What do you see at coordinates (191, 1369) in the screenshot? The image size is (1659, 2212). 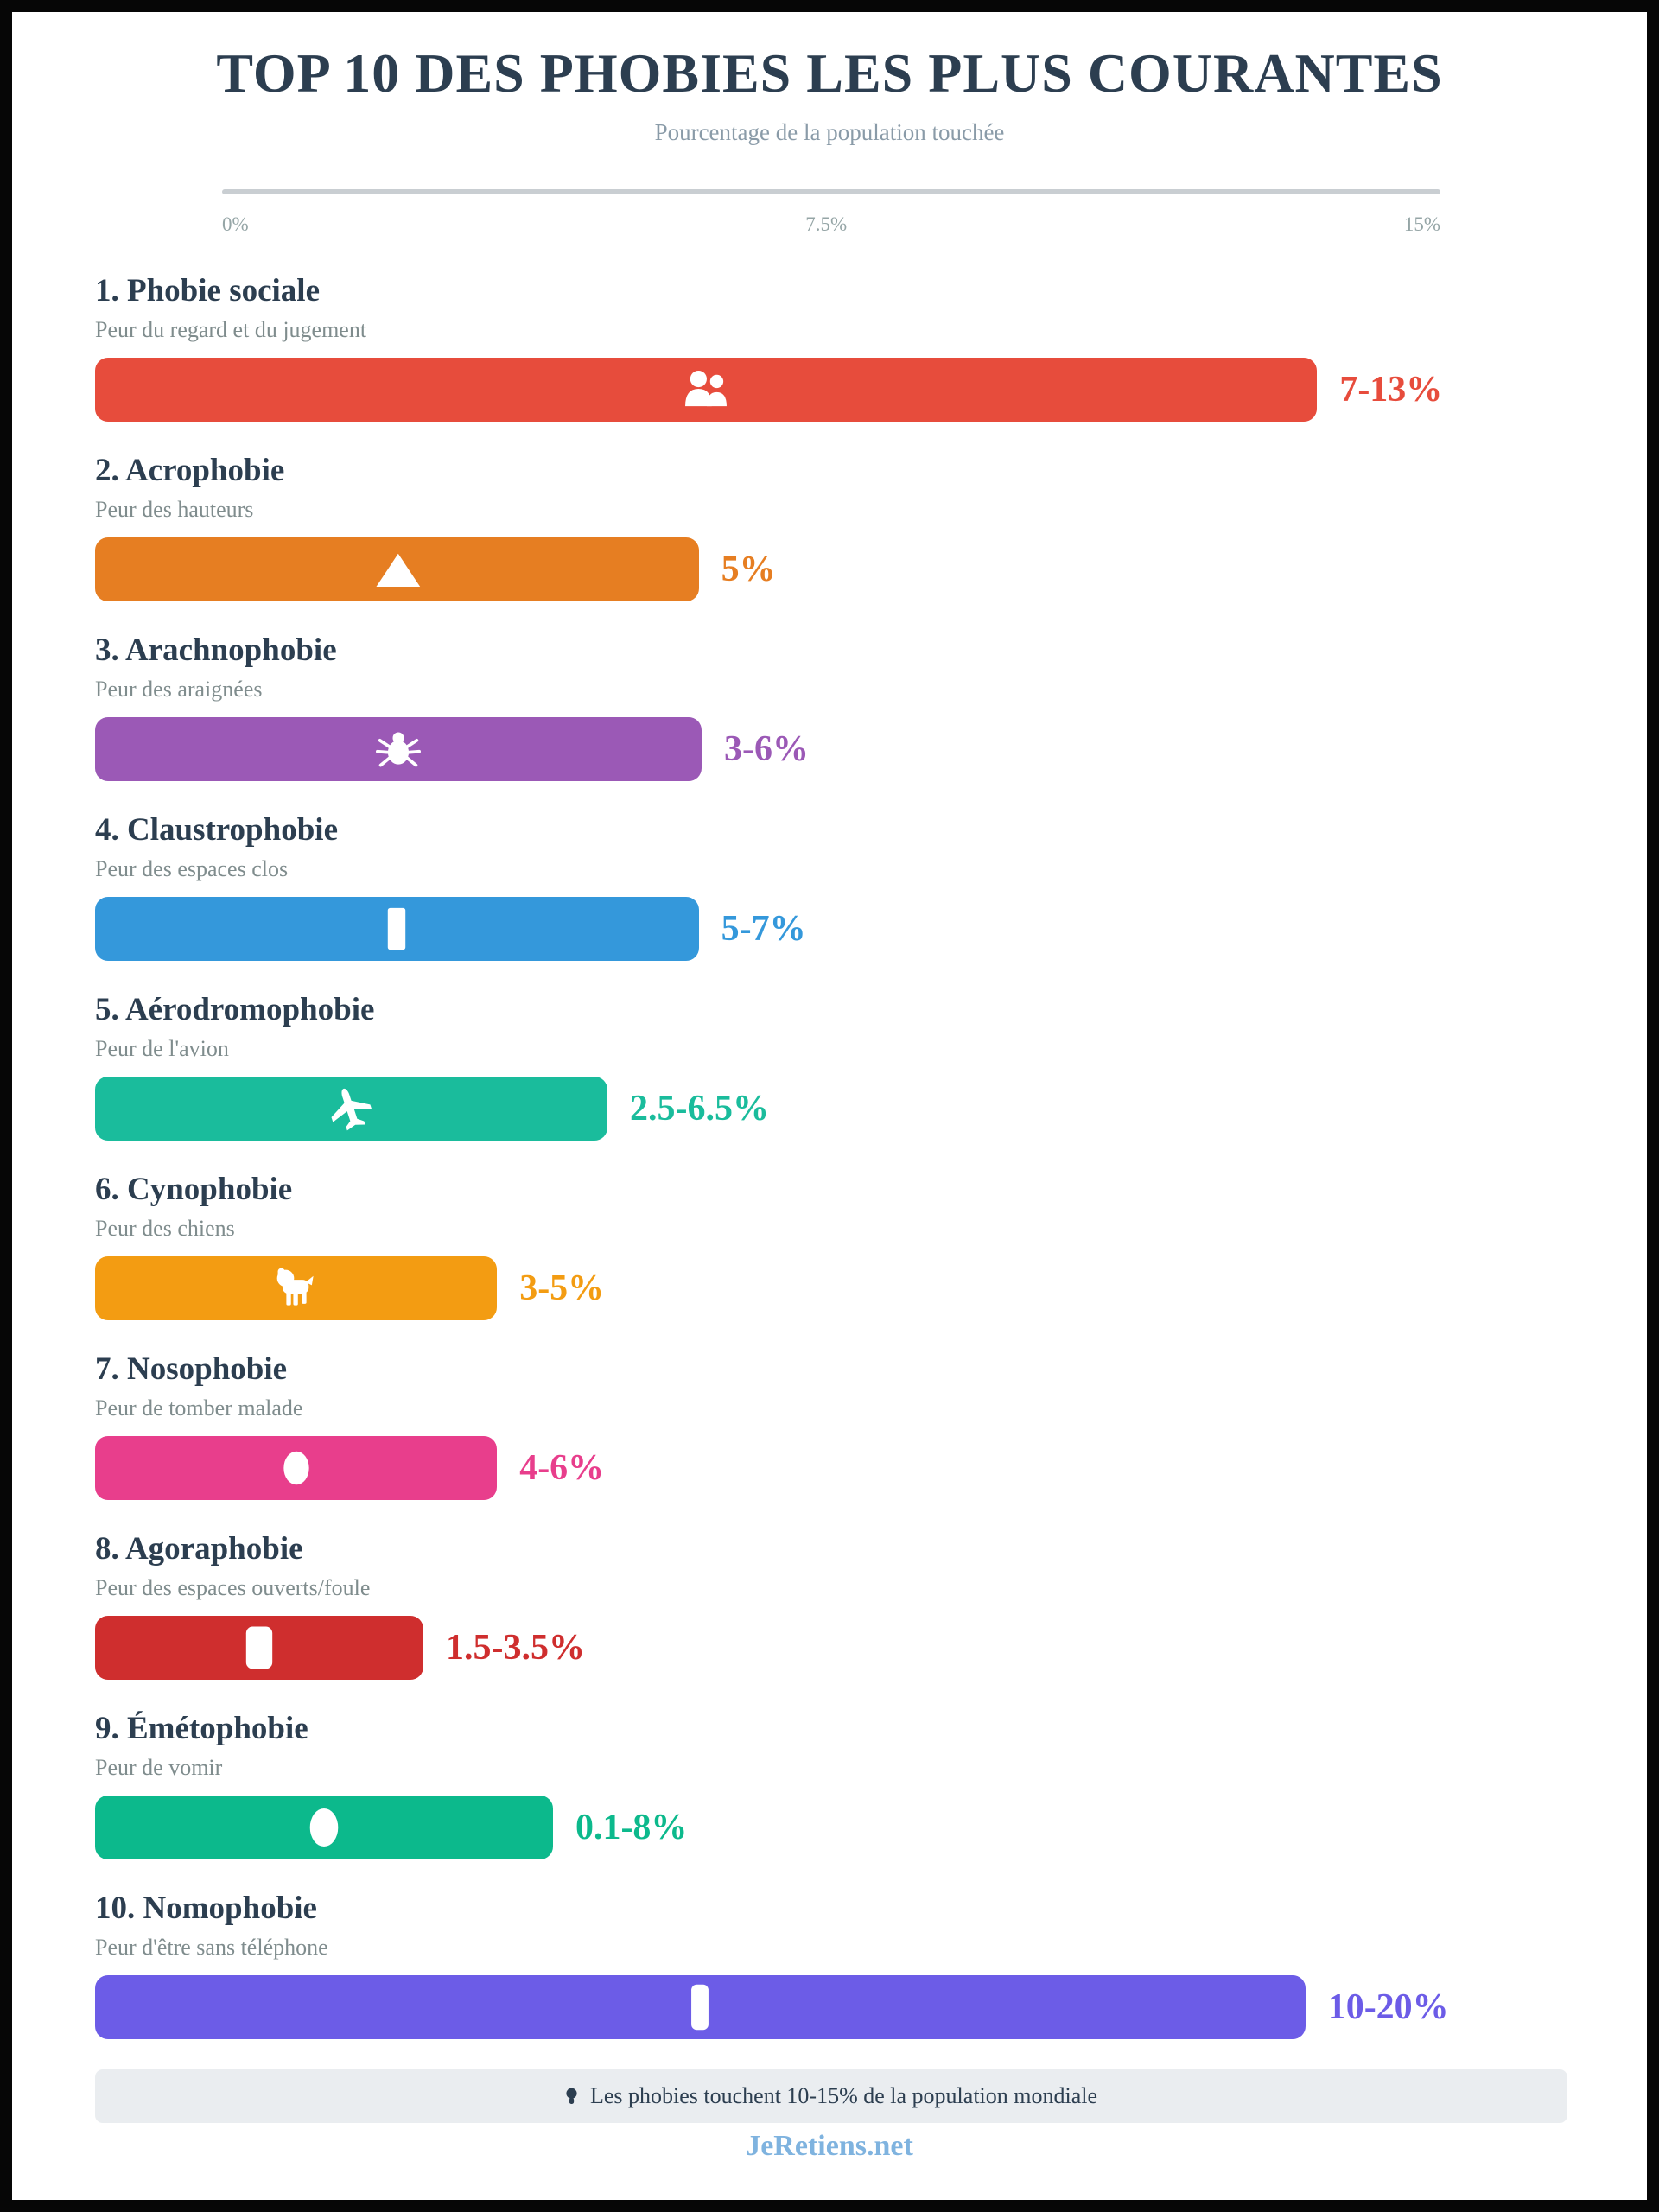 I see `phobia-title: 7. Nosophobie` at bounding box center [191, 1369].